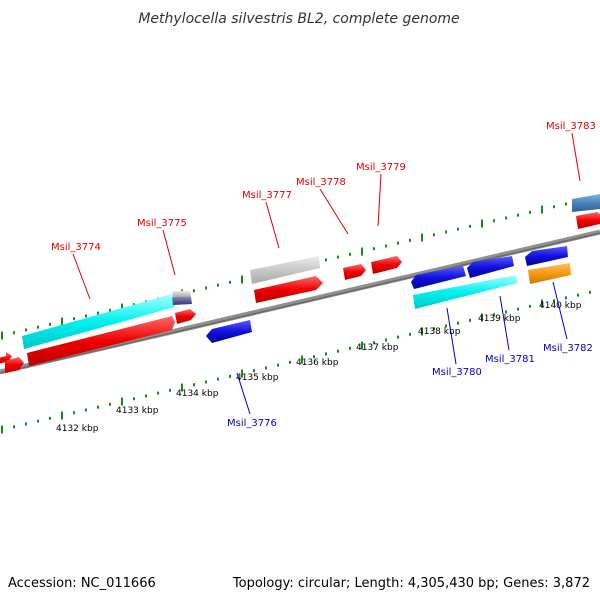  Describe the element at coordinates (560, 306) in the screenshot. I see `kbp-label-4140: 4140 kbp` at that location.